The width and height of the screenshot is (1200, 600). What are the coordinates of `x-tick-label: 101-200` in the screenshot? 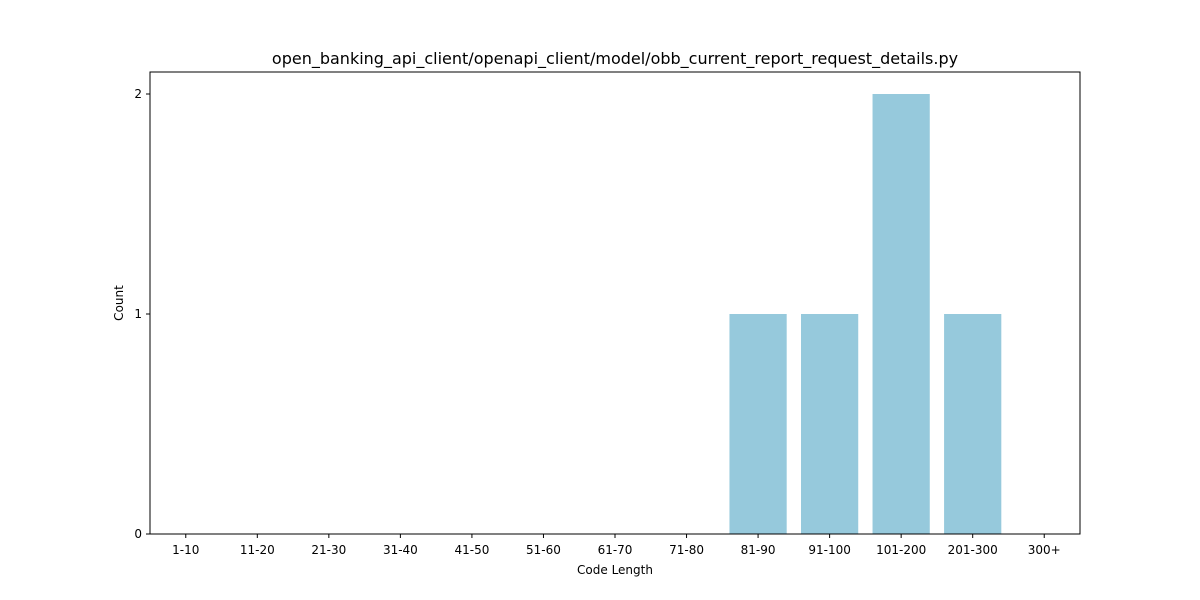 It's located at (901, 550).